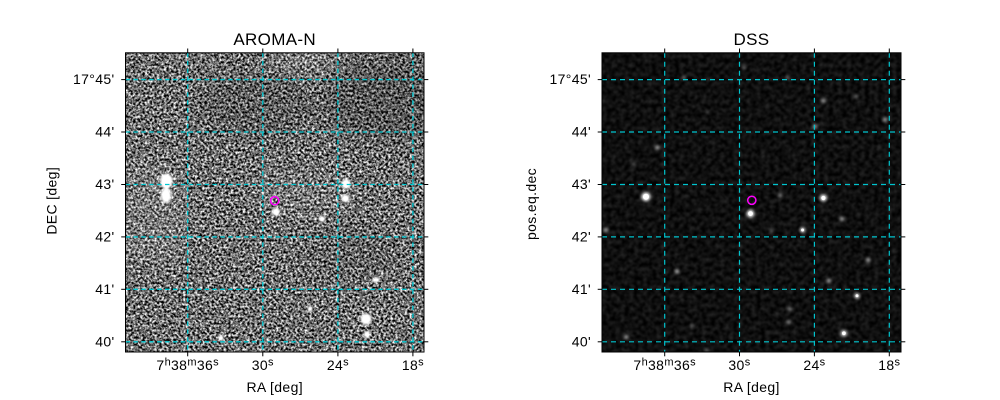 The height and width of the screenshot is (400, 1000). I want to click on svg-text: pos.eq.dec, so click(531, 204).